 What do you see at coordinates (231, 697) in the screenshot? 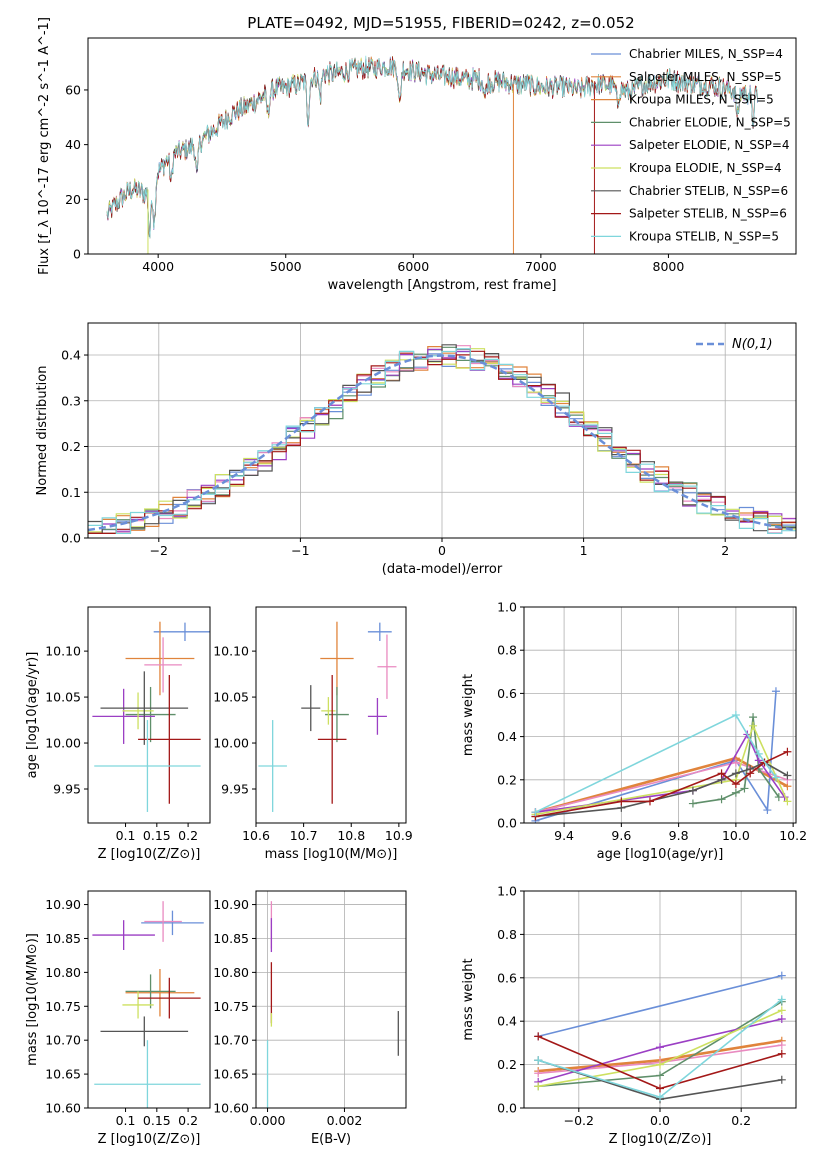
I see `y-tick-label: 10.05` at bounding box center [231, 697].